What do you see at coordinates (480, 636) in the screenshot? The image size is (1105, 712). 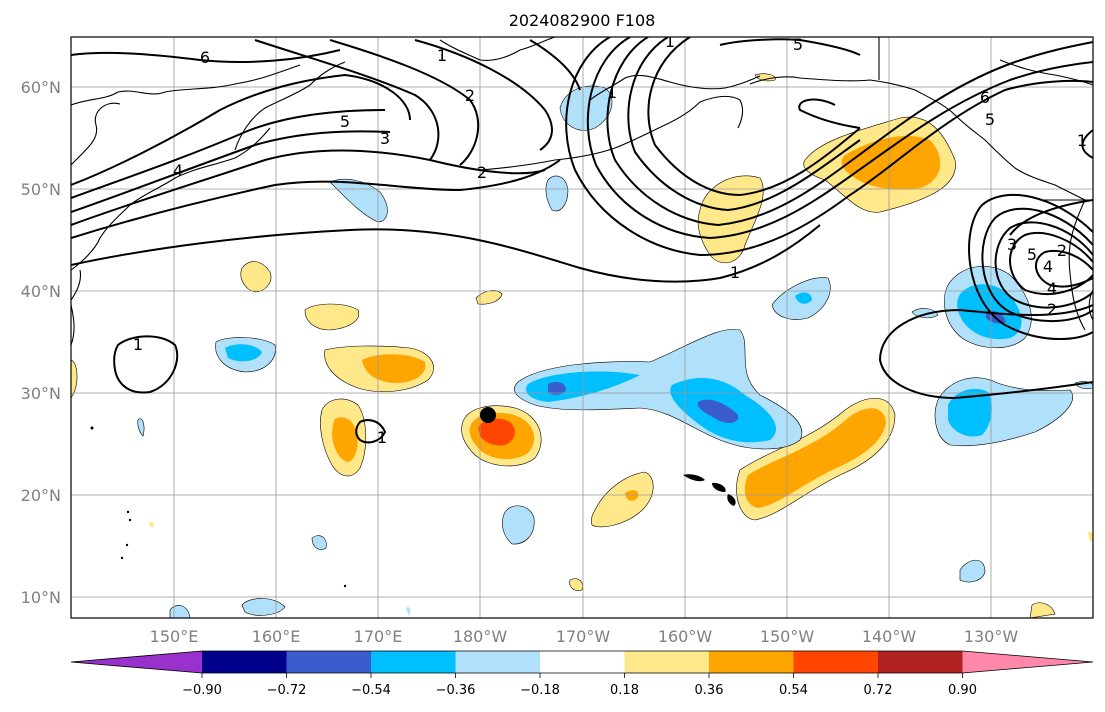 I see `lon-label: 180°W` at bounding box center [480, 636].